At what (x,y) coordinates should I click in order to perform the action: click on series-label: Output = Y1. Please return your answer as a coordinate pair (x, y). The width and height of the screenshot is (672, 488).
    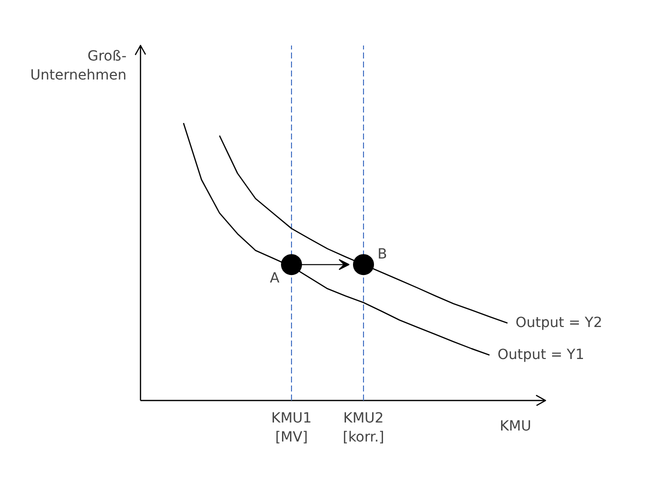
    Looking at the image, I should click on (541, 355).